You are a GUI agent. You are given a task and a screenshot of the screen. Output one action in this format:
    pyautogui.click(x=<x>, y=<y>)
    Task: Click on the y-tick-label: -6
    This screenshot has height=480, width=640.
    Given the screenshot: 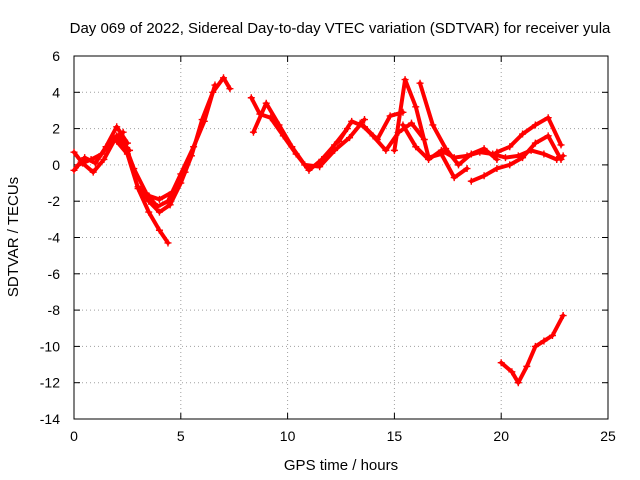 What is the action you would take?
    pyautogui.click(x=54, y=274)
    